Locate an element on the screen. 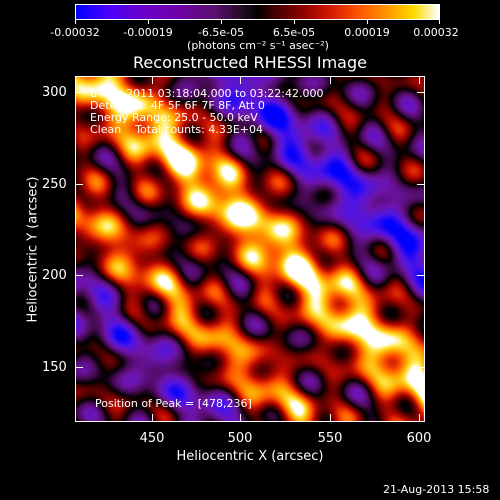 The height and width of the screenshot is (500, 500). colorbar-tick-label: -0.00032 is located at coordinates (75, 32).